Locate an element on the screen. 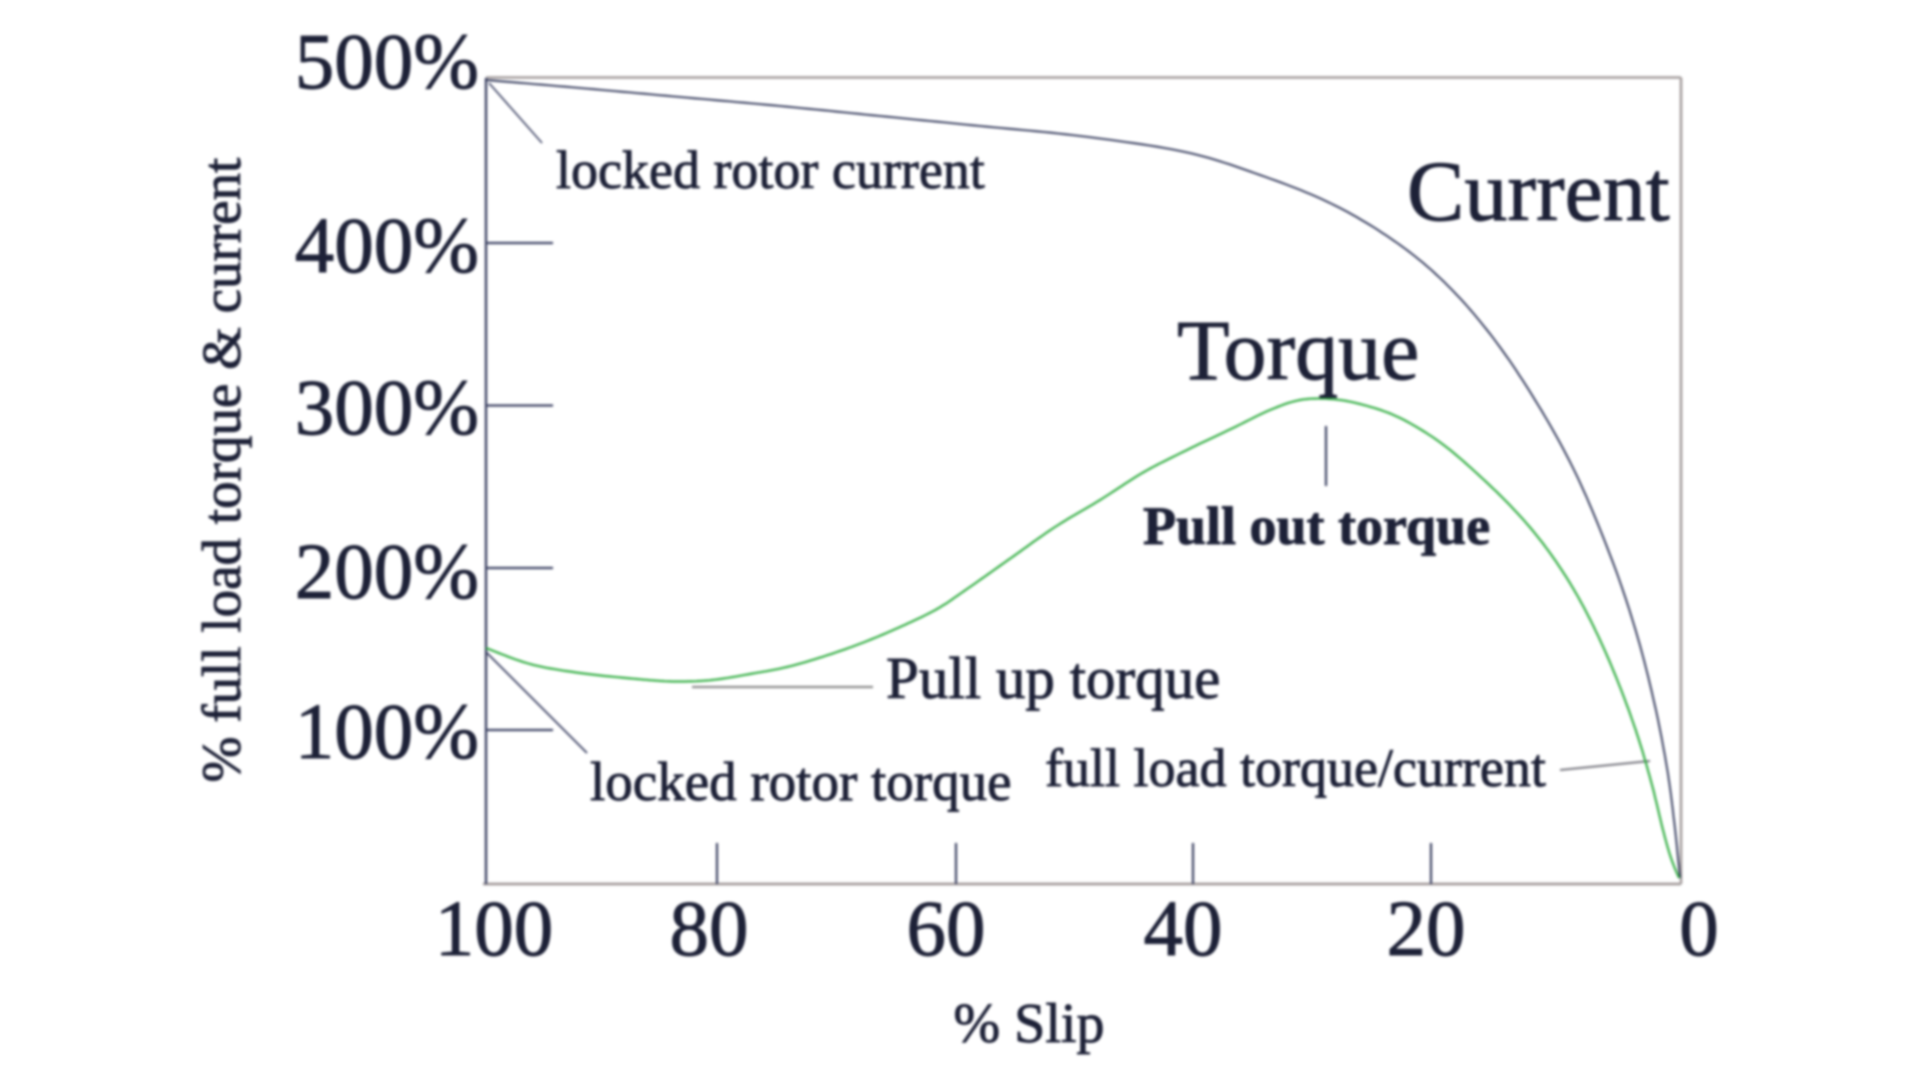  svg-text: 400% is located at coordinates (387, 246).